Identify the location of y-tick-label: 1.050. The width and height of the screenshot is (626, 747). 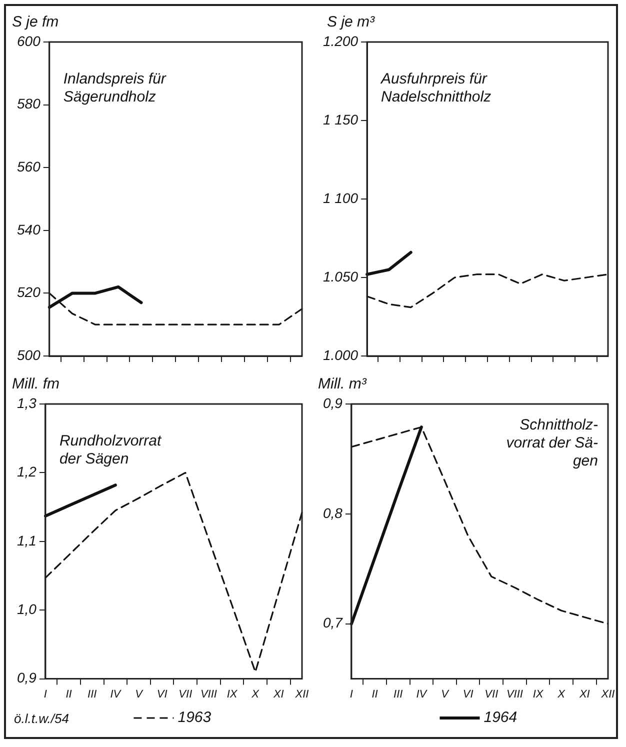
(340, 276).